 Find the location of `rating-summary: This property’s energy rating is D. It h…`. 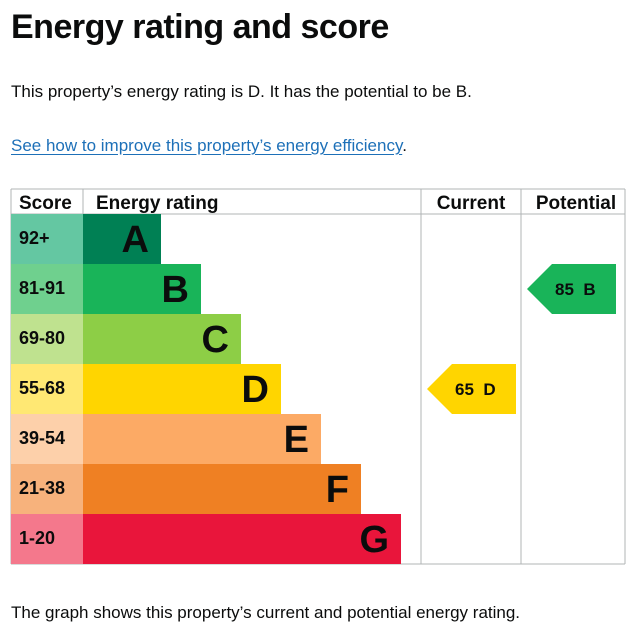

rating-summary: This property’s energy rating is D. It h… is located at coordinates (241, 91).